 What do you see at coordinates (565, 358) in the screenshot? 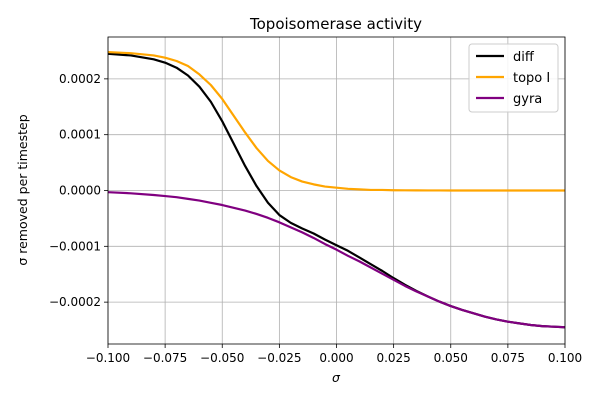
I see `x-tick-label: 0.100` at bounding box center [565, 358].